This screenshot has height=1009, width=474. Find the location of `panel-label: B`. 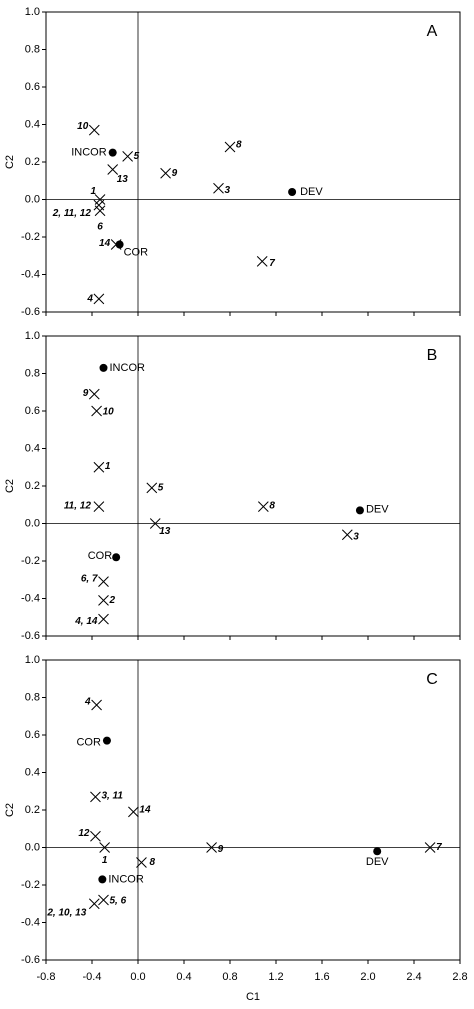

panel-label: B is located at coordinates (432, 355).